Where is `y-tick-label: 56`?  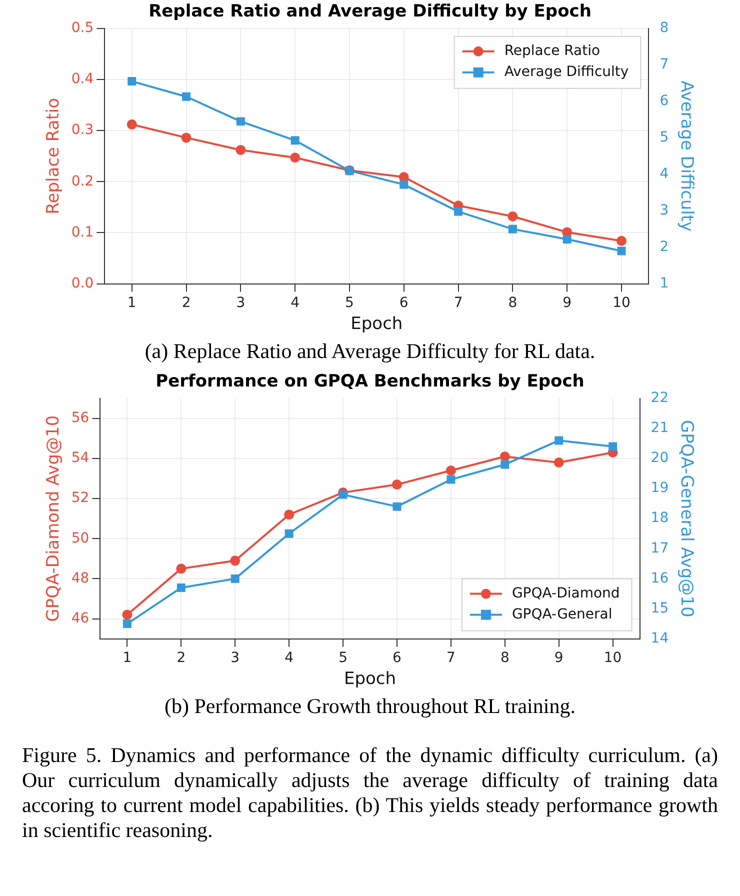
y-tick-label: 56 is located at coordinates (80, 418).